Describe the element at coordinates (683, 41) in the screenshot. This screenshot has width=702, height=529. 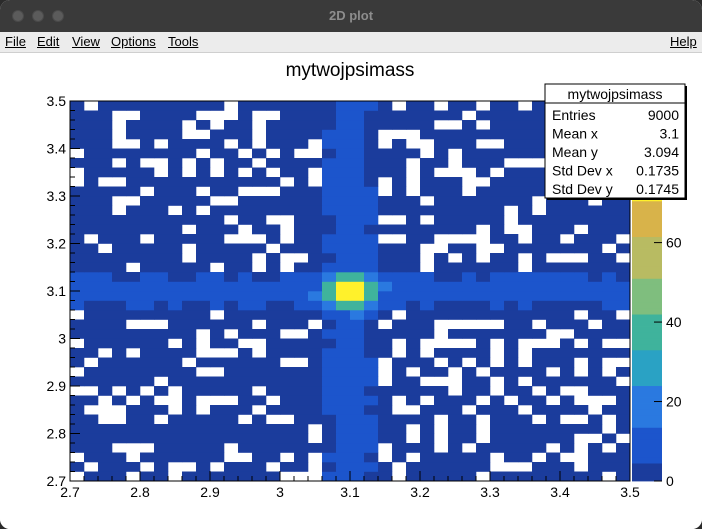
I see `menu-help: Help` at that location.